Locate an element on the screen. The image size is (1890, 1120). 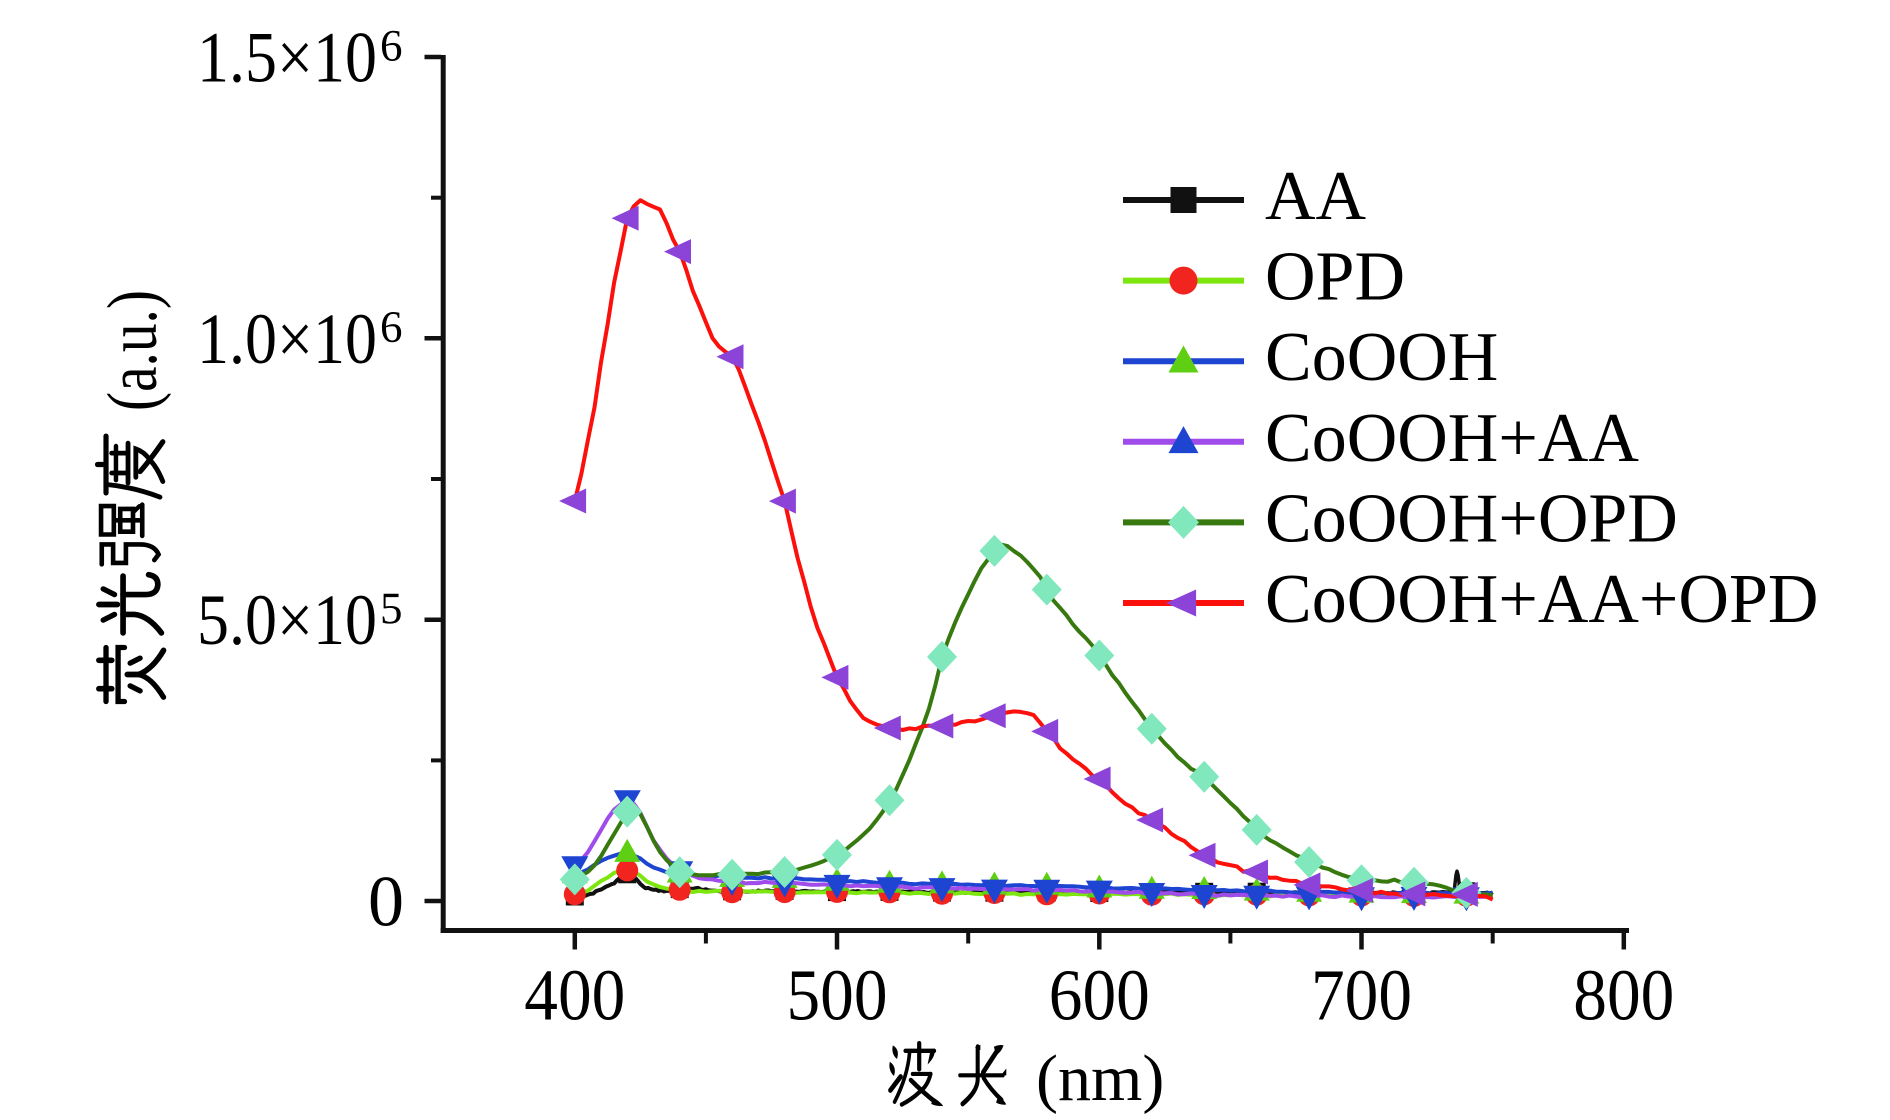
svg-text: 0 is located at coordinates (386, 902).